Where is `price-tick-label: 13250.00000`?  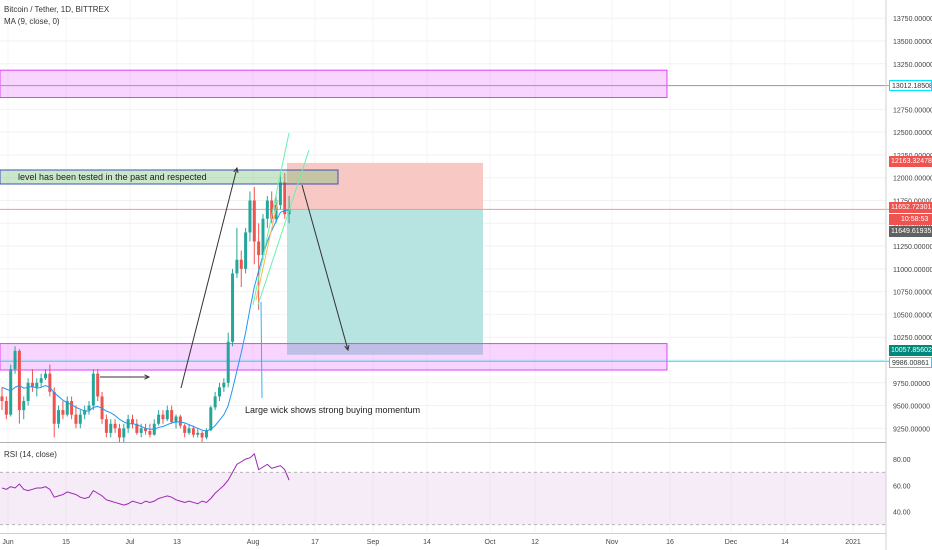
price-tick-label: 13250.00000 is located at coordinates (912, 65).